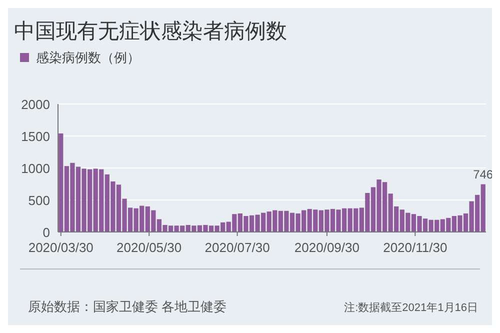  What do you see at coordinates (35, 168) in the screenshot?
I see `y-tick-label: 1000` at bounding box center [35, 168].